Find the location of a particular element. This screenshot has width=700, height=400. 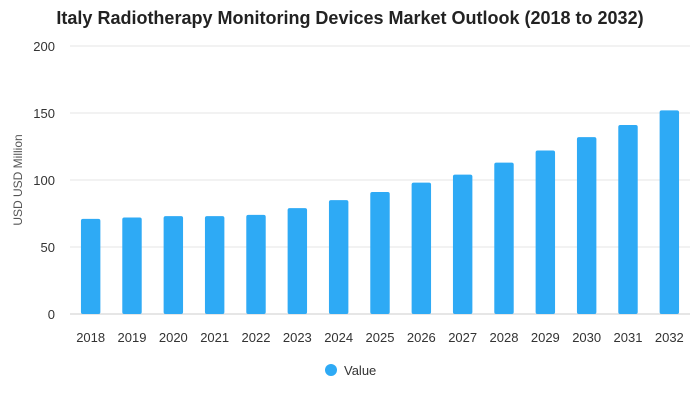

bar-2026 is located at coordinates (421, 248).